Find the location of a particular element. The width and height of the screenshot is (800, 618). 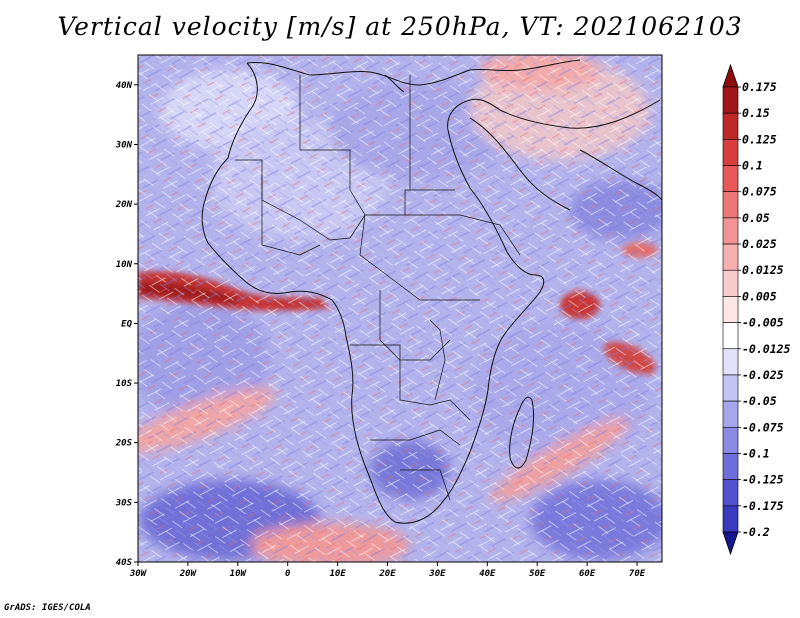

lat-tick-label: 30N is located at coordinates (124, 145).